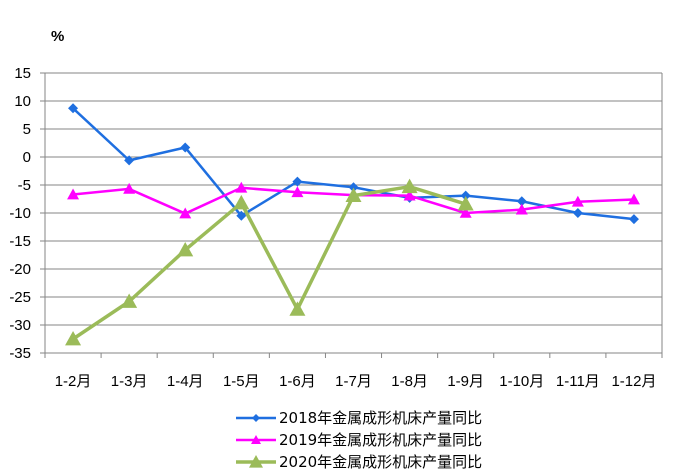 Image resolution: width=700 pixels, height=474 pixels. I want to click on legend-label: 2019年金属成形机床产量同比, so click(380, 440).